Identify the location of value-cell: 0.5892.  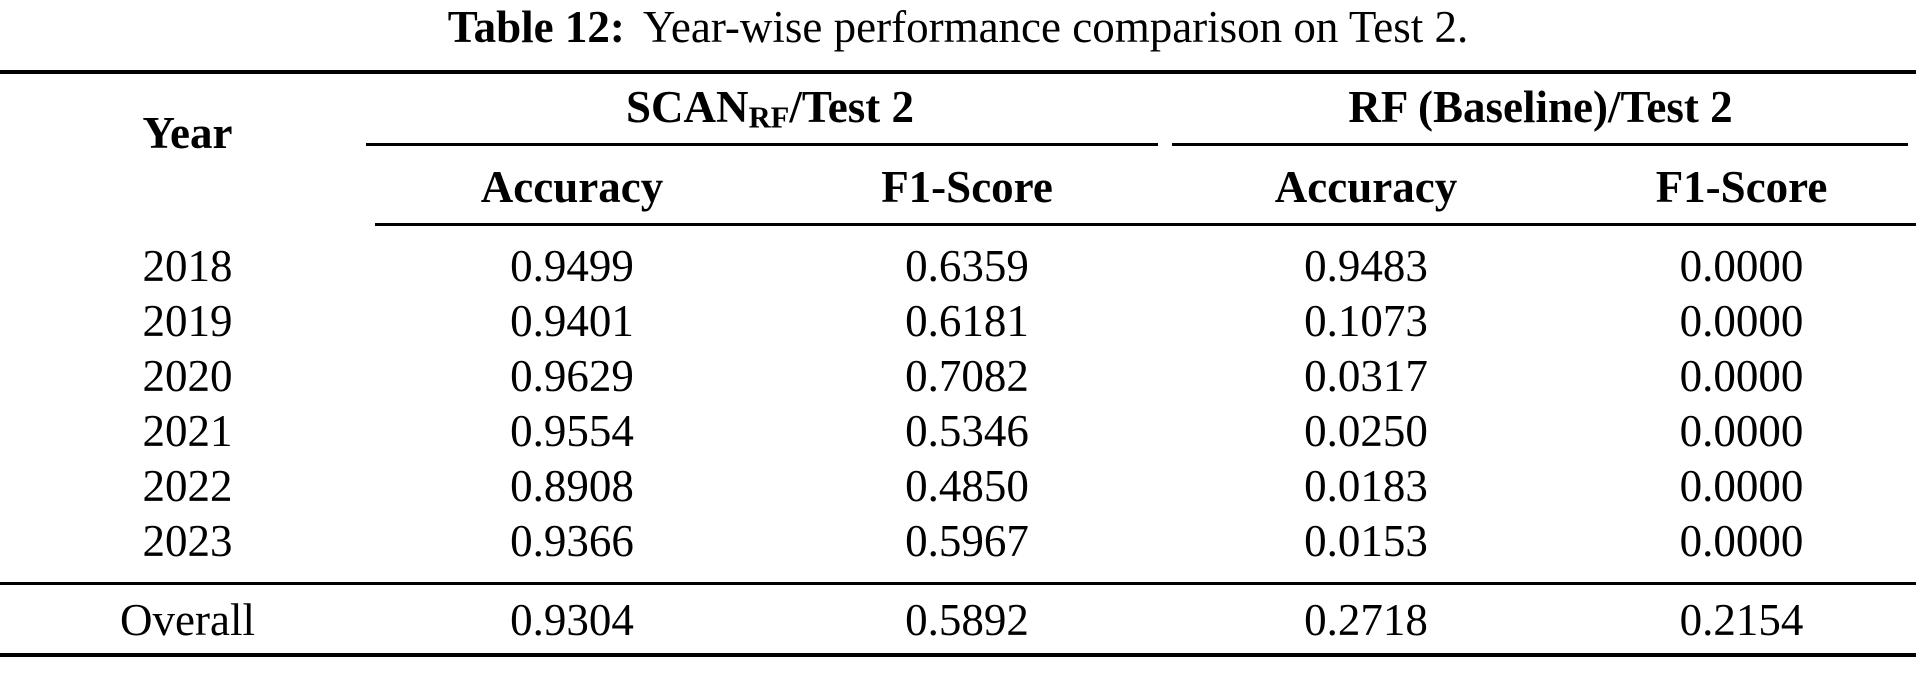
(967, 620).